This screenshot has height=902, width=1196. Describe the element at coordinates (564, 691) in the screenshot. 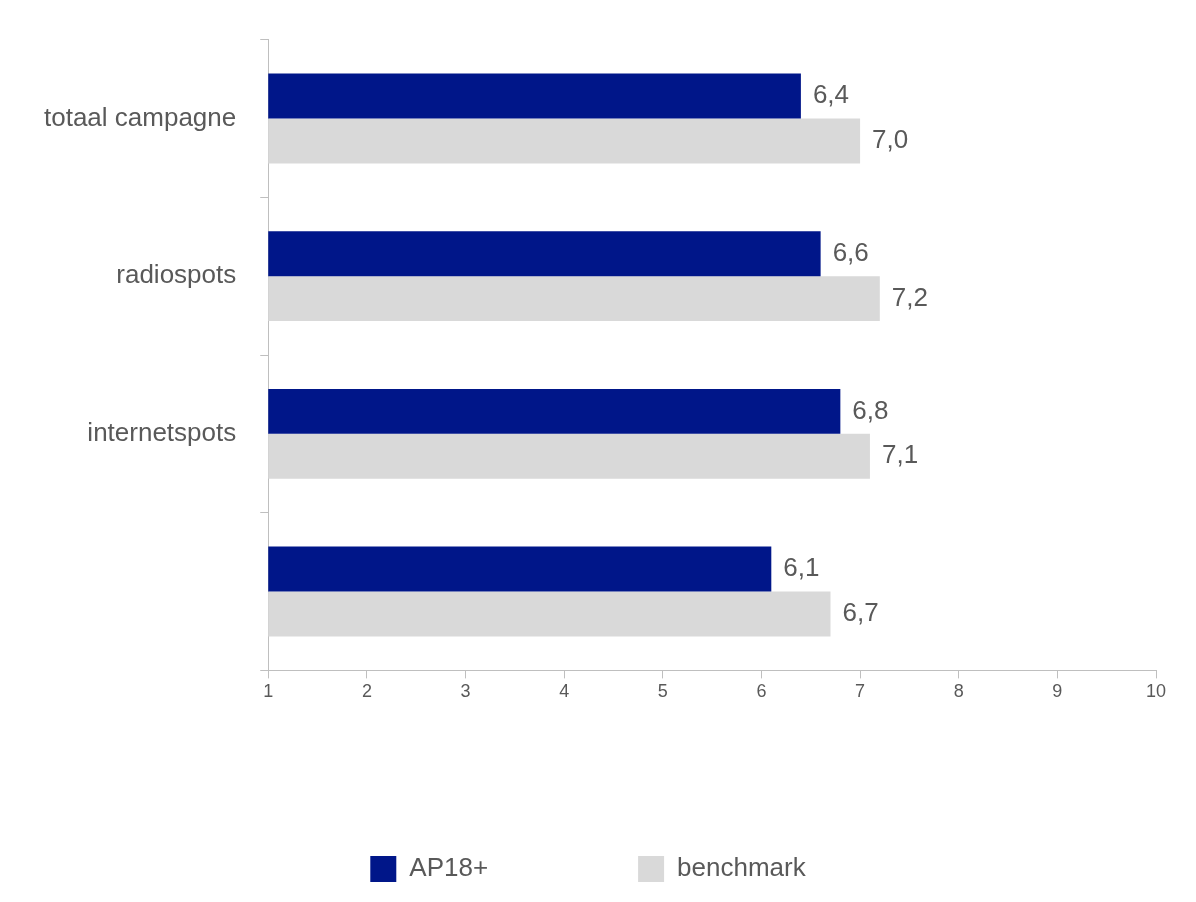

I see `x-tick-label: 4` at that location.